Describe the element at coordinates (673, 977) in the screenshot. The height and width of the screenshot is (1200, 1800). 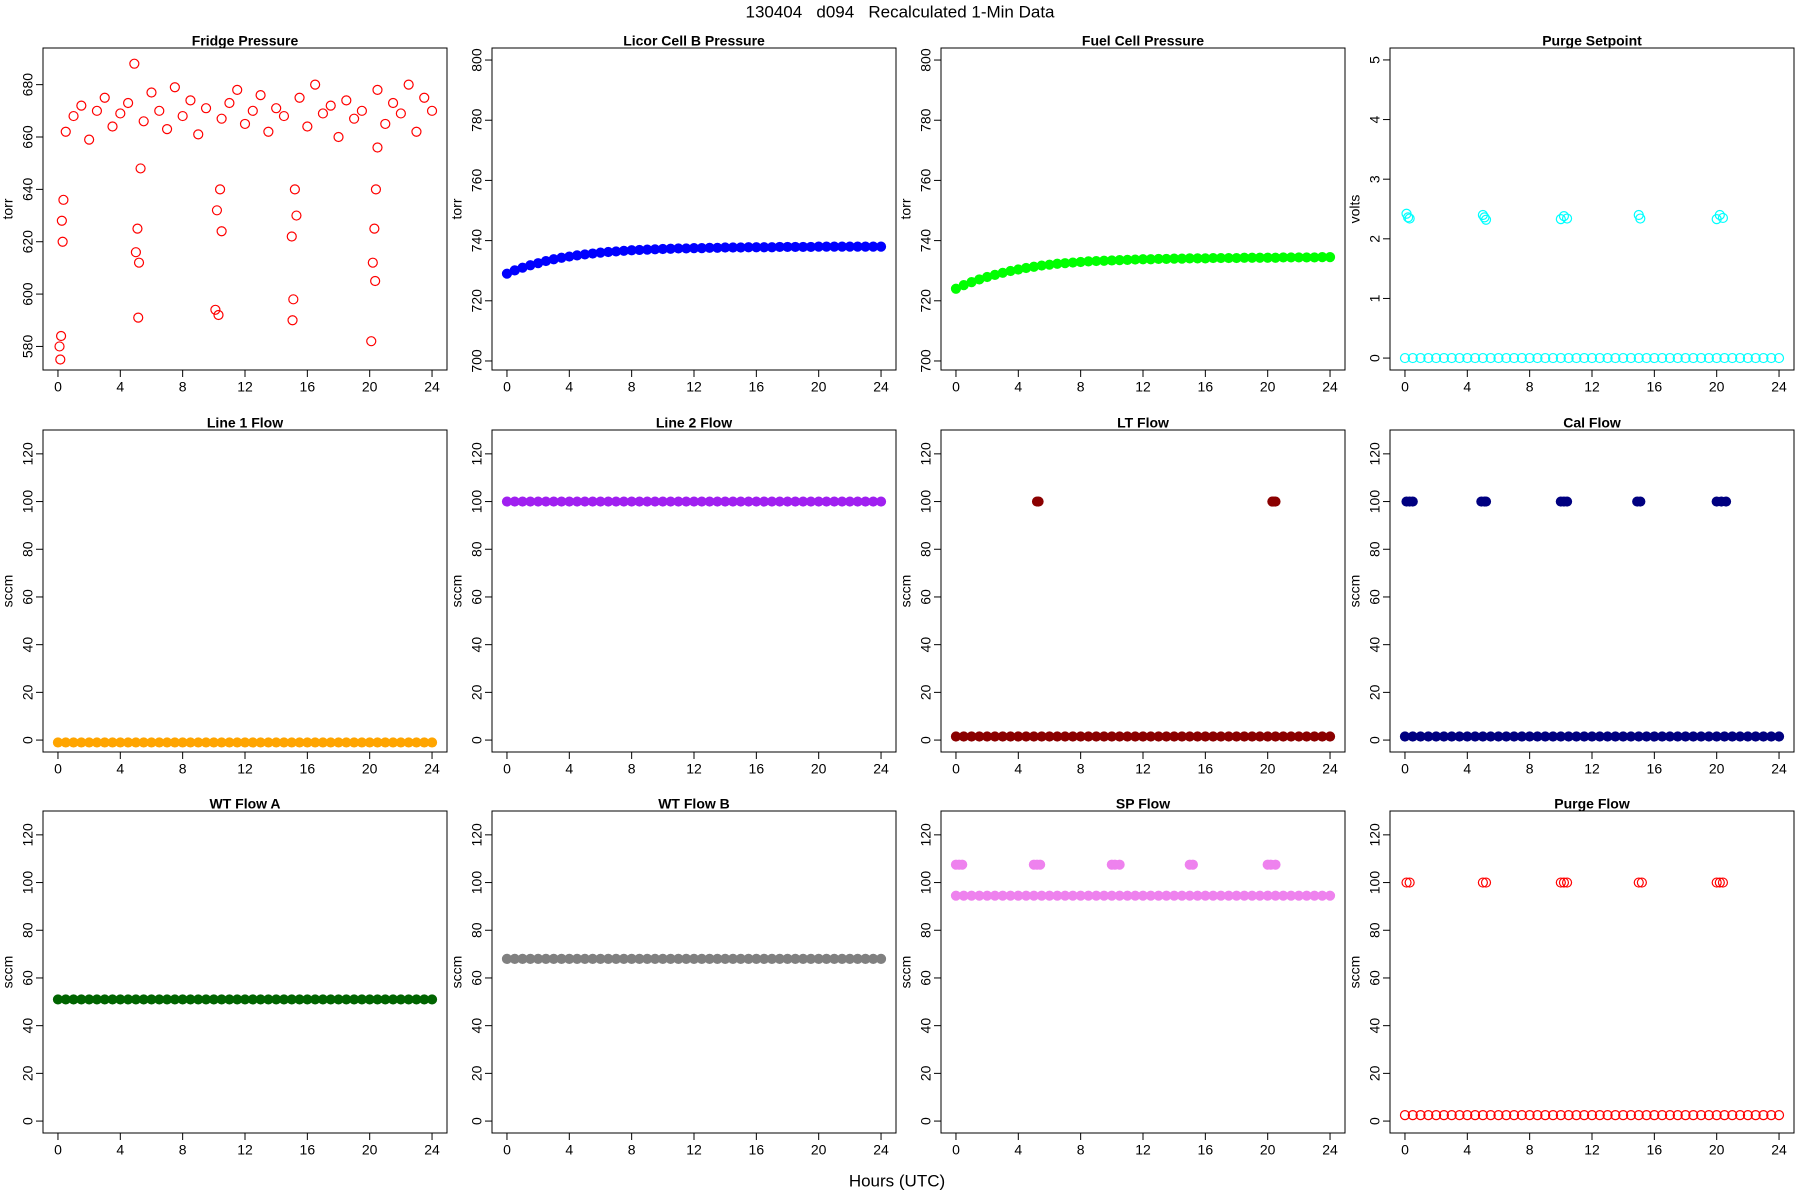
I see `panel: WT Flow B sccm 0 4 8 12 16 20 24 0 20 40 60 80 100 120` at that location.